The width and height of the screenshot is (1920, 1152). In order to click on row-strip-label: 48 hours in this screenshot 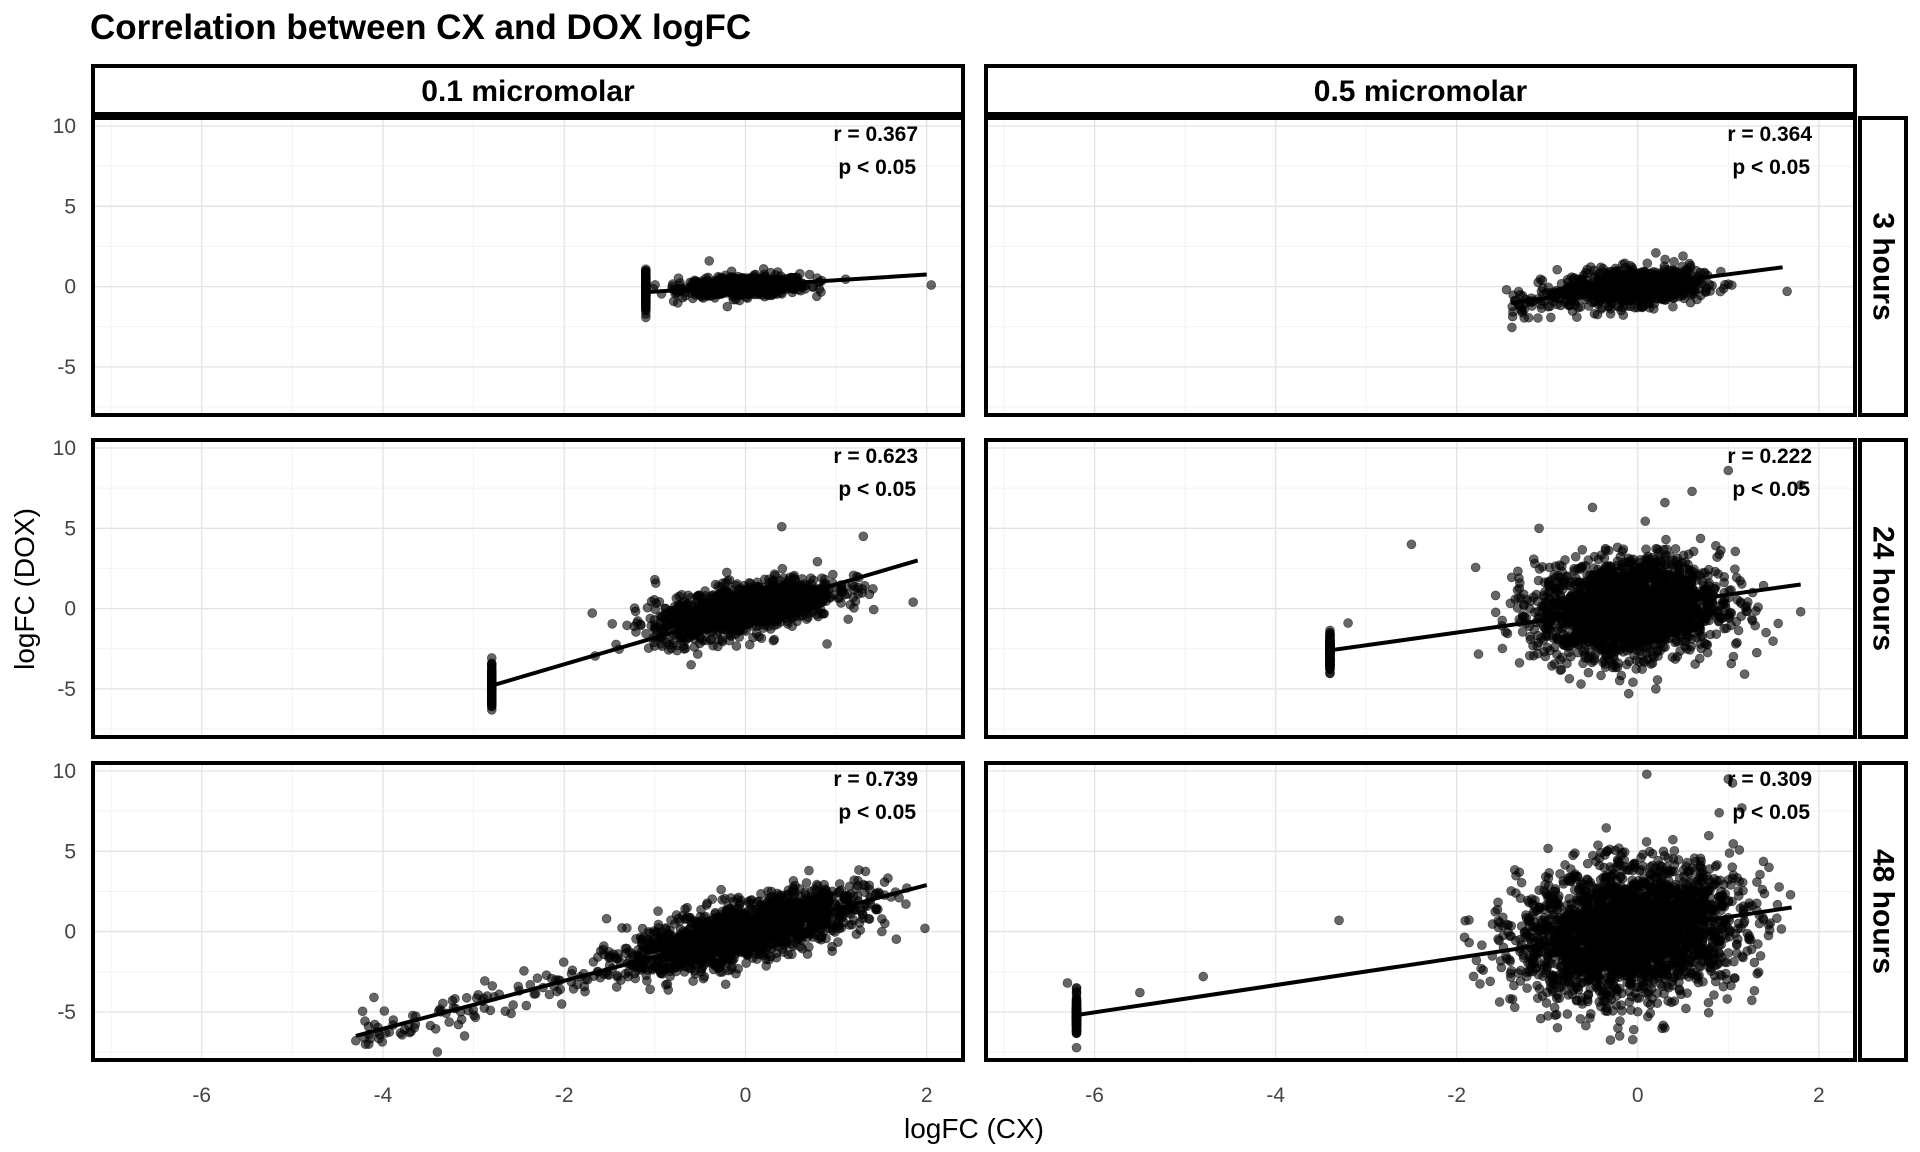, I will do `click(1883, 911)`.